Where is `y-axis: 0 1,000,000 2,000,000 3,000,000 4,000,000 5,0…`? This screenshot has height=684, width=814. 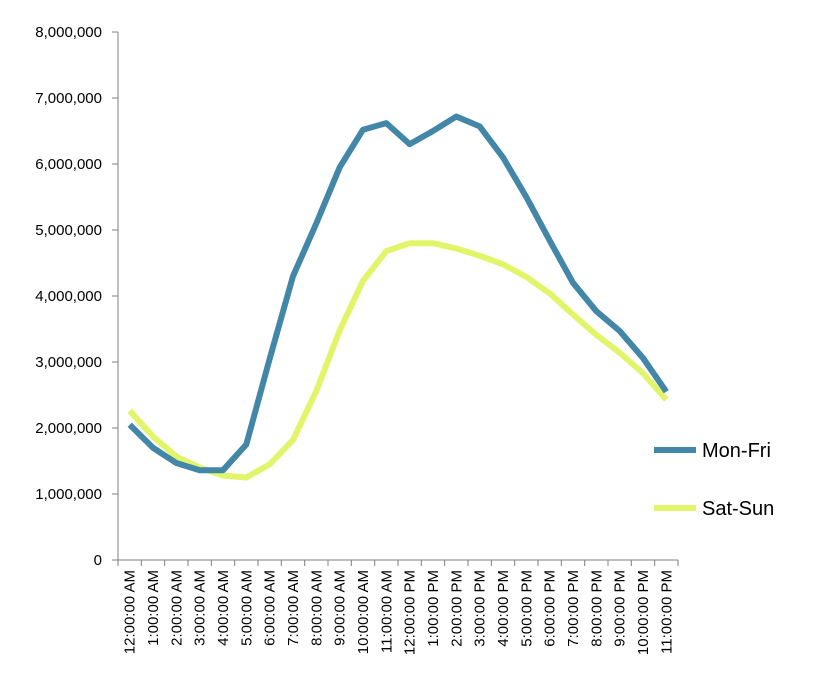
y-axis: 0 1,000,000 2,000,000 3,000,000 4,000,000 5,0… is located at coordinates (77, 296).